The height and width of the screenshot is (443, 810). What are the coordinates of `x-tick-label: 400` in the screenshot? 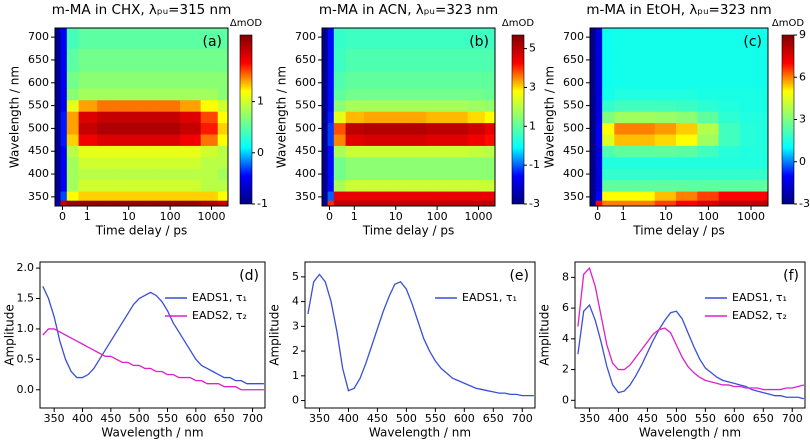 It's located at (82, 418).